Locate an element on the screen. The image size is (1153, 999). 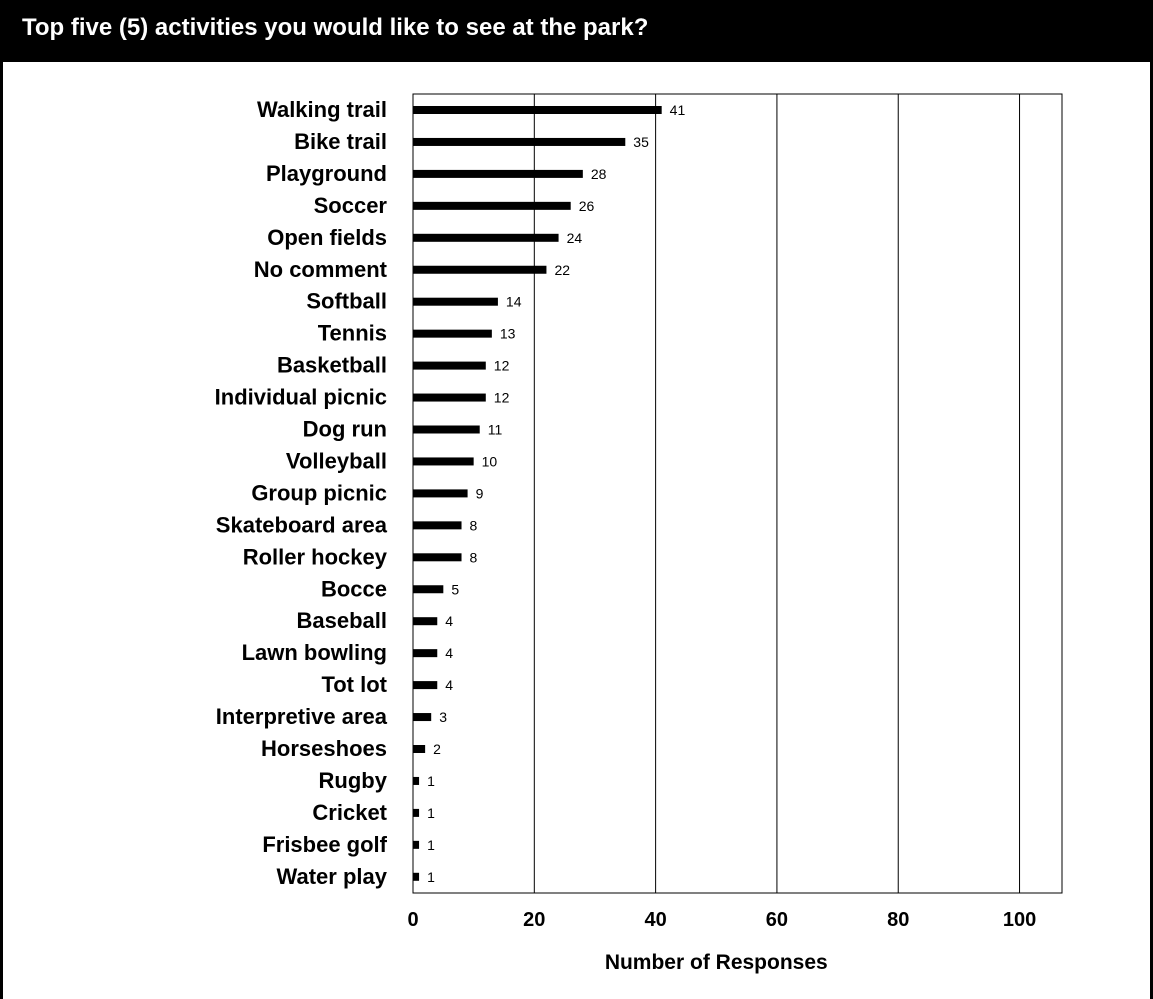
data-label: 22 is located at coordinates (562, 270).